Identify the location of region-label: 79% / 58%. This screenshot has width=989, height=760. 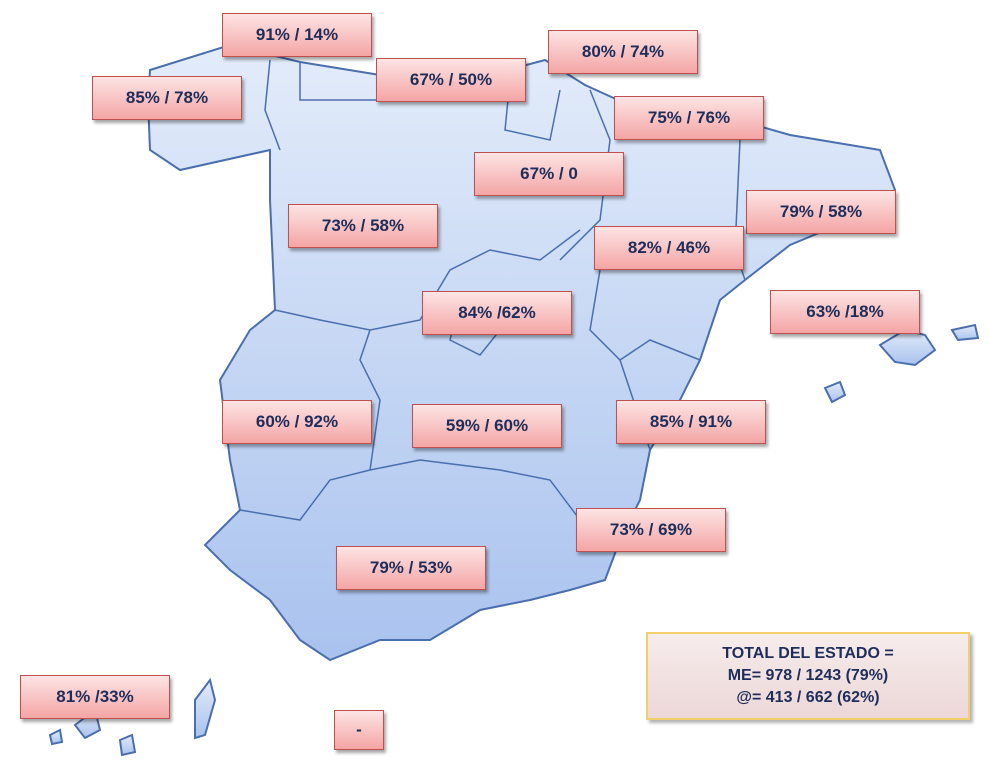
(821, 212).